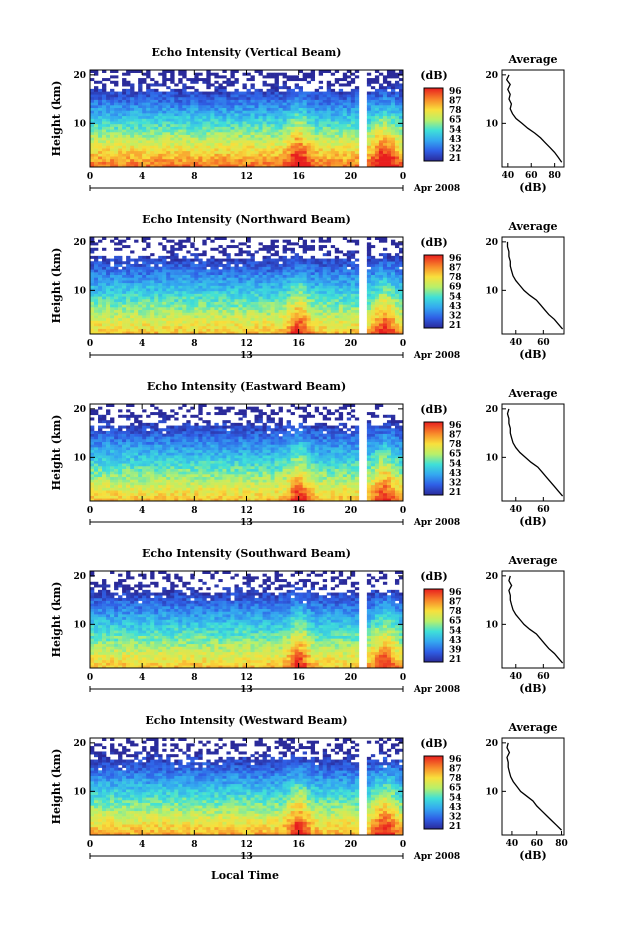 Image resolution: width=620 pixels, height=929 pixels. I want to click on colorbar-tick: 21, so click(455, 326).